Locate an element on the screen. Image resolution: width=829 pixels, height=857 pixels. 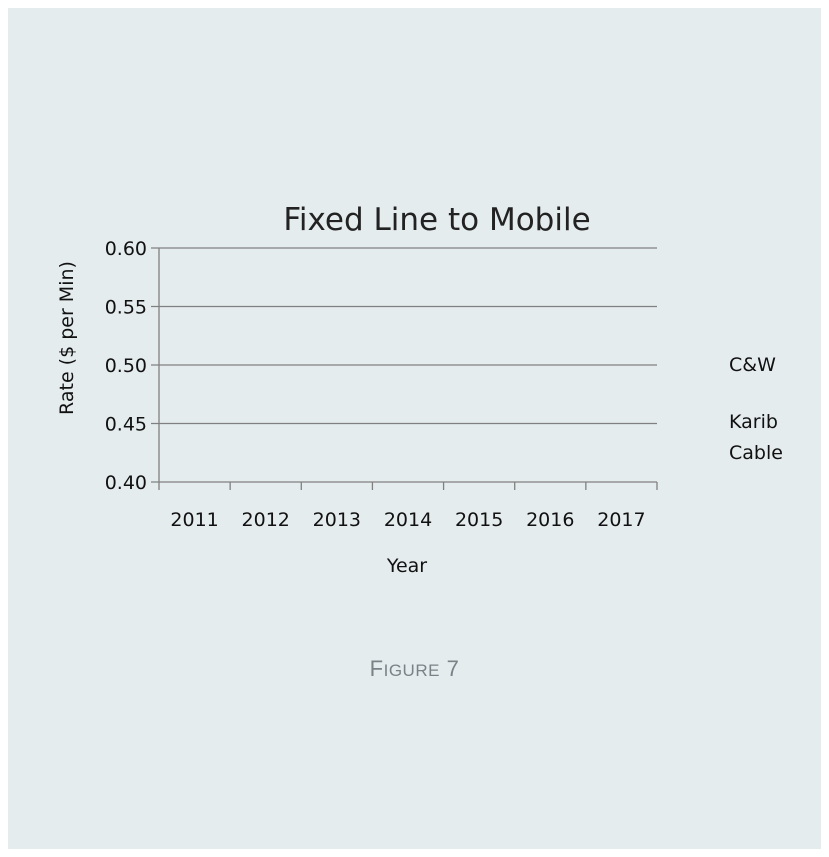
legend-item-cw: C&W is located at coordinates (752, 365).